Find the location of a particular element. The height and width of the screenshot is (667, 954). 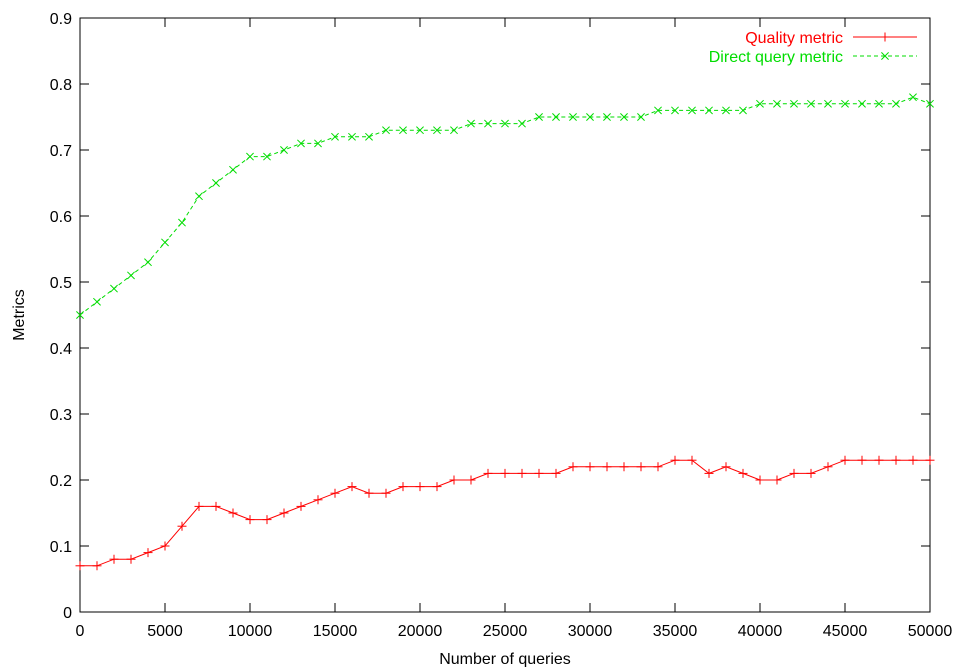

y-tick-label: 0.2 is located at coordinates (61, 481).